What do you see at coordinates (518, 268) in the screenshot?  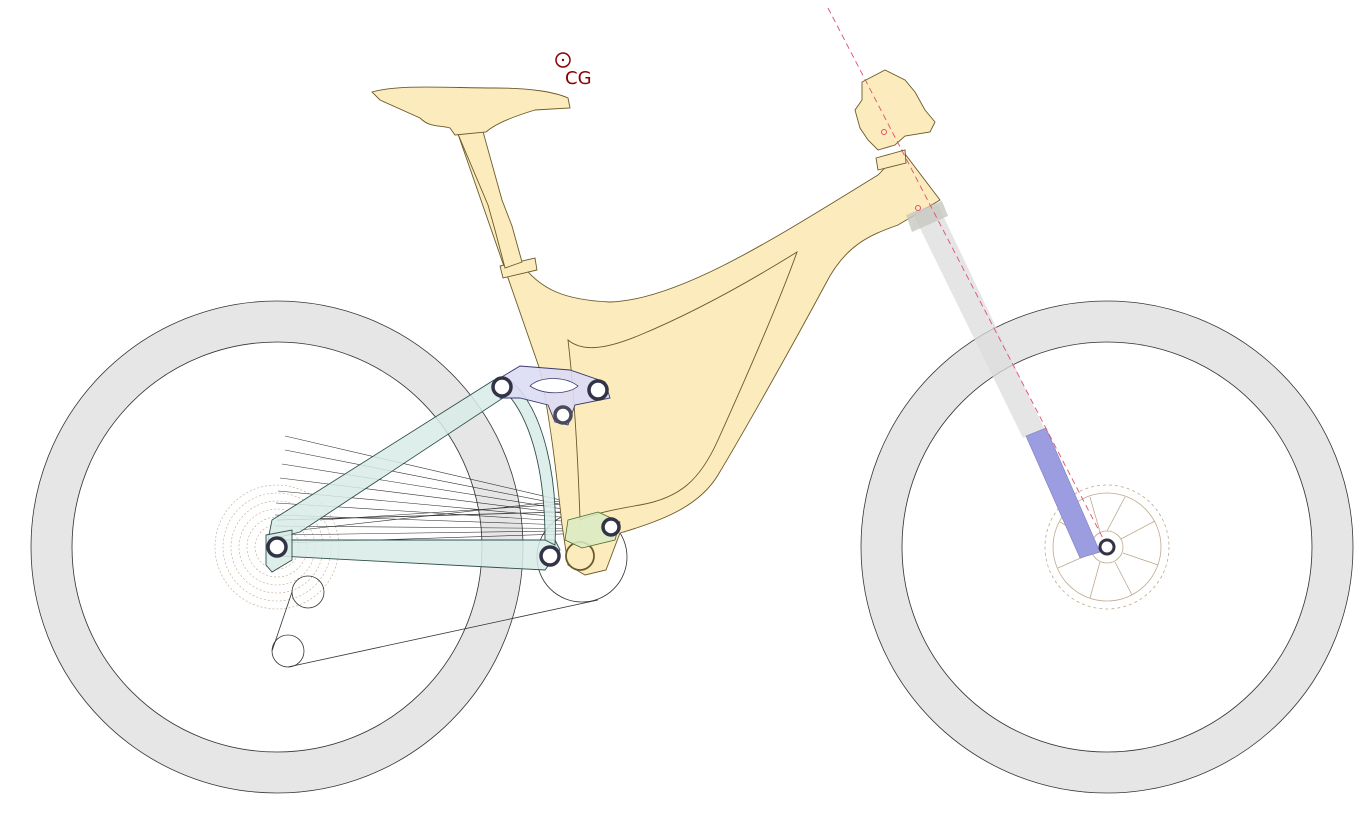 I see `seat-collar` at bounding box center [518, 268].